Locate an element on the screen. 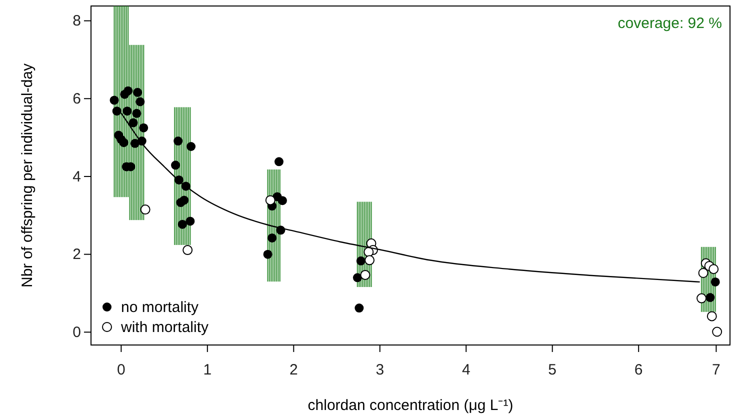 The width and height of the screenshot is (737, 418). x-tick-label: 7 is located at coordinates (716, 370).